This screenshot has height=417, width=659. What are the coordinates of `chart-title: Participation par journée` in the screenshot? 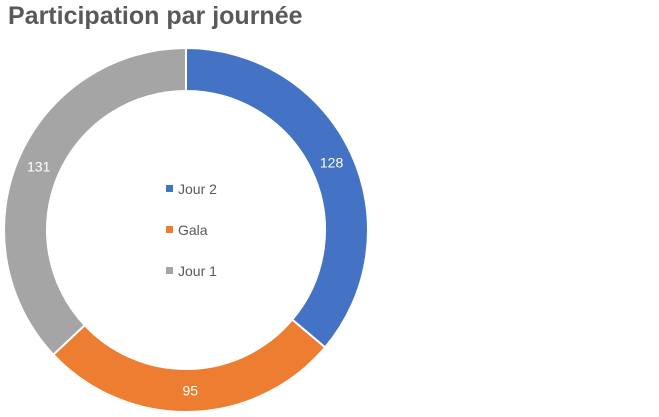 It's located at (155, 16).